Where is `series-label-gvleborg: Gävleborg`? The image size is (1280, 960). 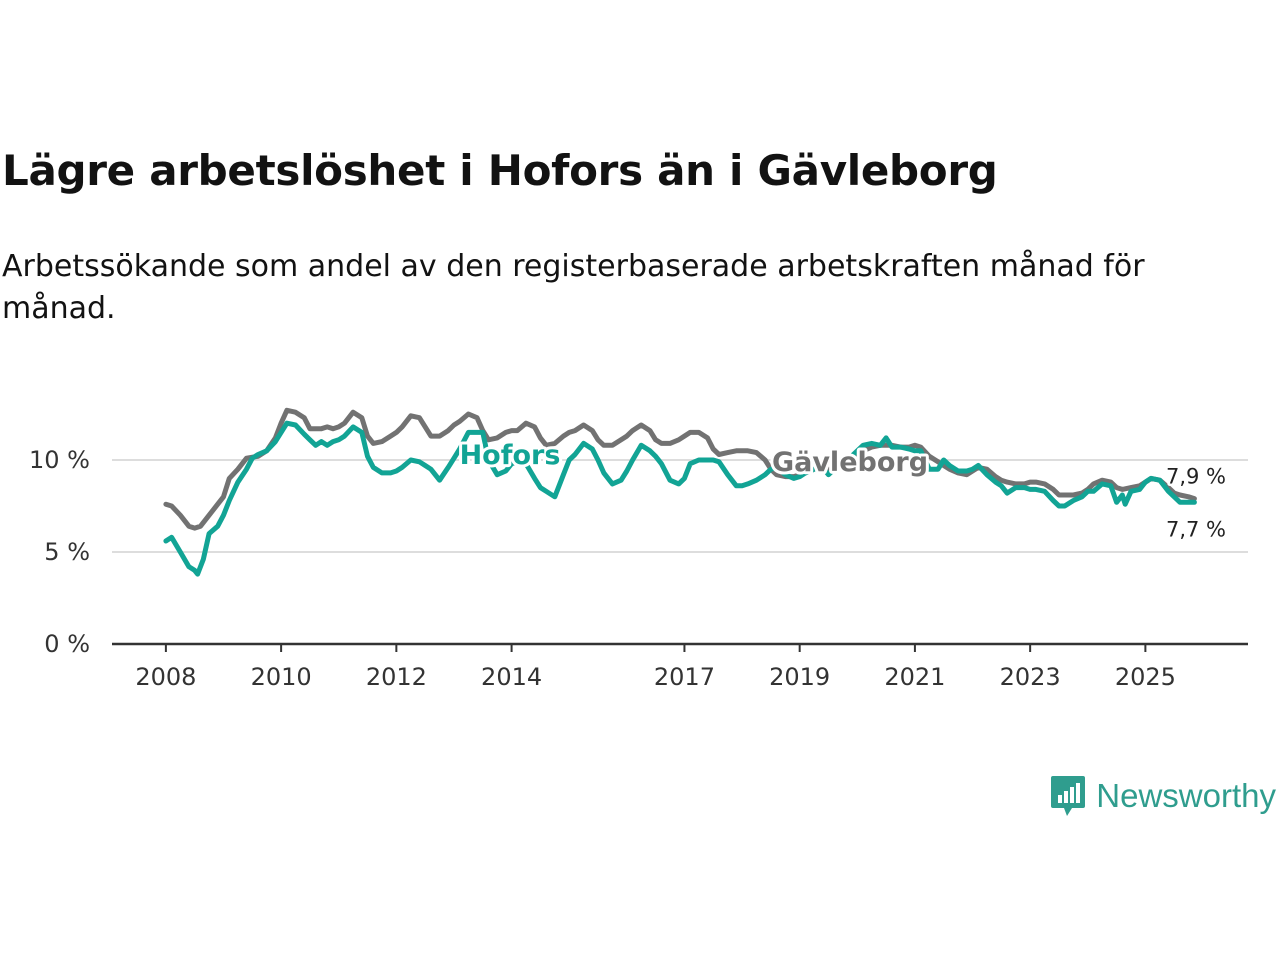 series-label-gvleborg: Gävleborg is located at coordinates (850, 462).